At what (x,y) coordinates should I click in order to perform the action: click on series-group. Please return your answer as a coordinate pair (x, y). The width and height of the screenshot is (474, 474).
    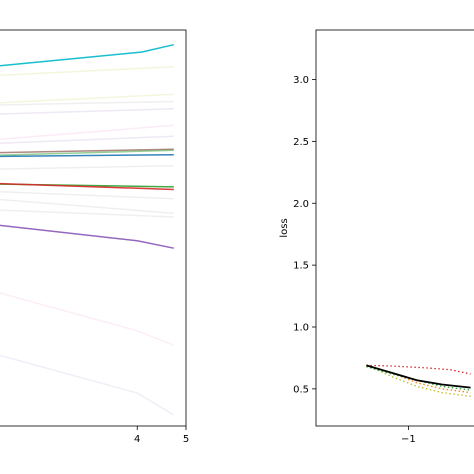
    Looking at the image, I should click on (418, 380).